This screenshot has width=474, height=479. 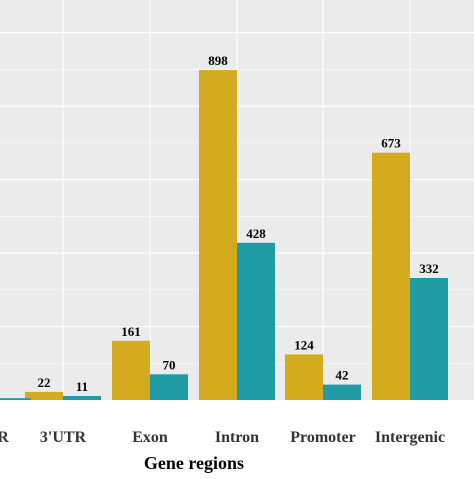 What do you see at coordinates (429, 268) in the screenshot?
I see `data-label: 332` at bounding box center [429, 268].